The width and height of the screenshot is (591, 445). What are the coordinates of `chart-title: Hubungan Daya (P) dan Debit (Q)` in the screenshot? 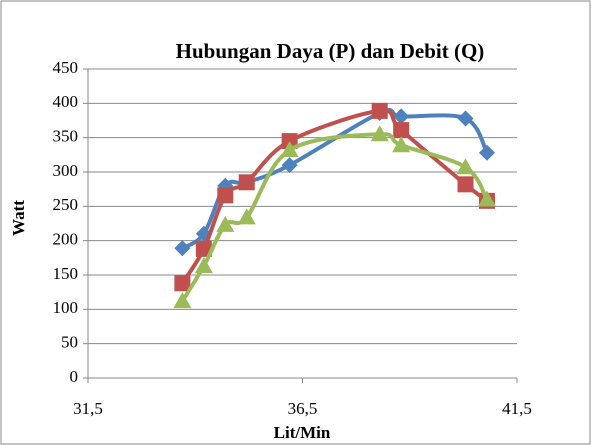 It's located at (330, 51).